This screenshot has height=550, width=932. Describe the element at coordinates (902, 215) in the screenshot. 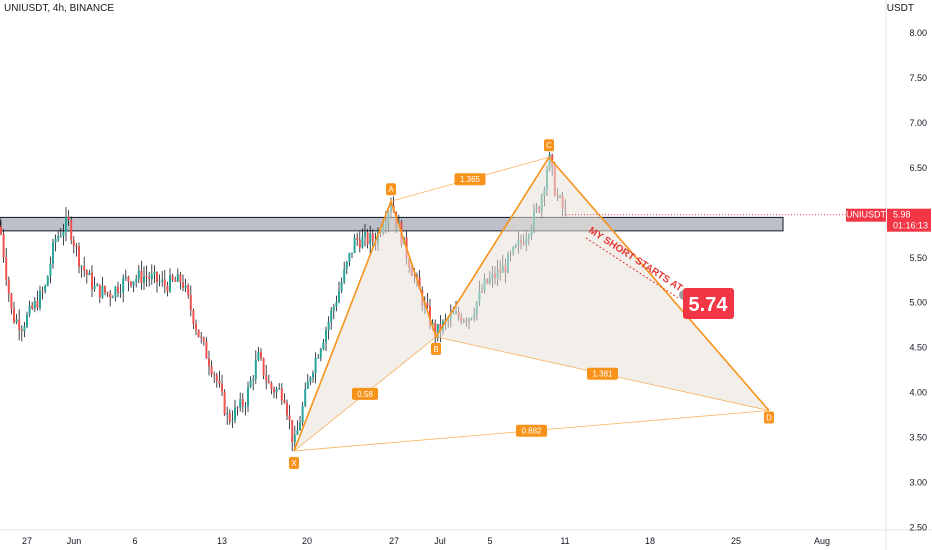

I see `price-axis-value: 5.98` at that location.